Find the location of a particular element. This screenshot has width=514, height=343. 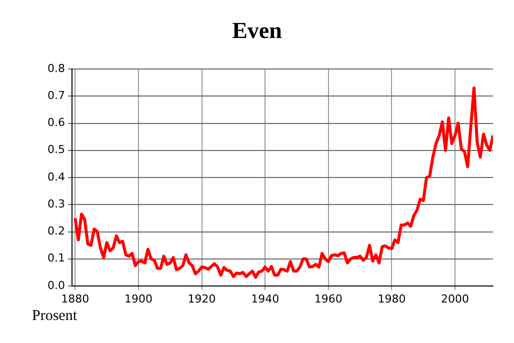

x-tick-label: 1980 is located at coordinates (392, 299).